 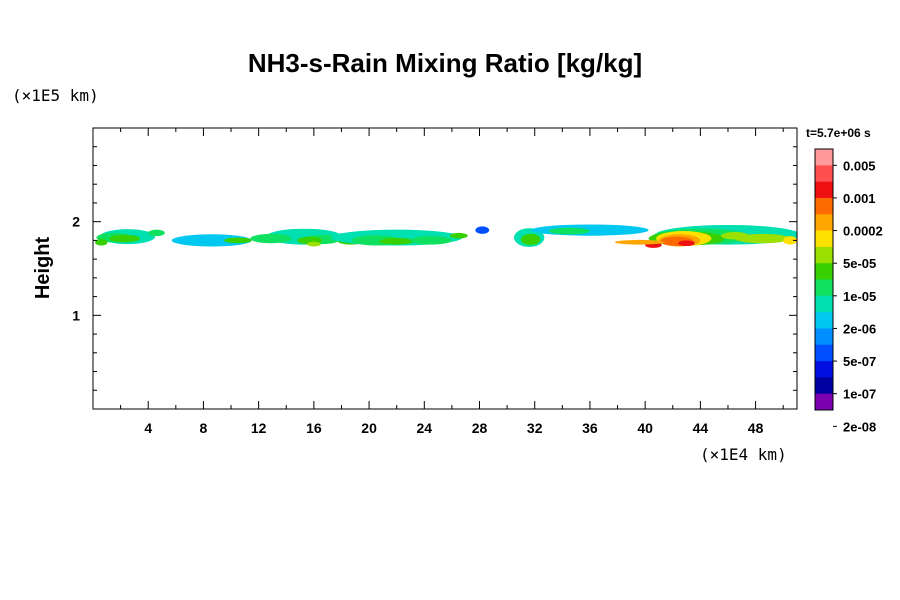 I want to click on x-tick-label: 32, so click(x=535, y=428).